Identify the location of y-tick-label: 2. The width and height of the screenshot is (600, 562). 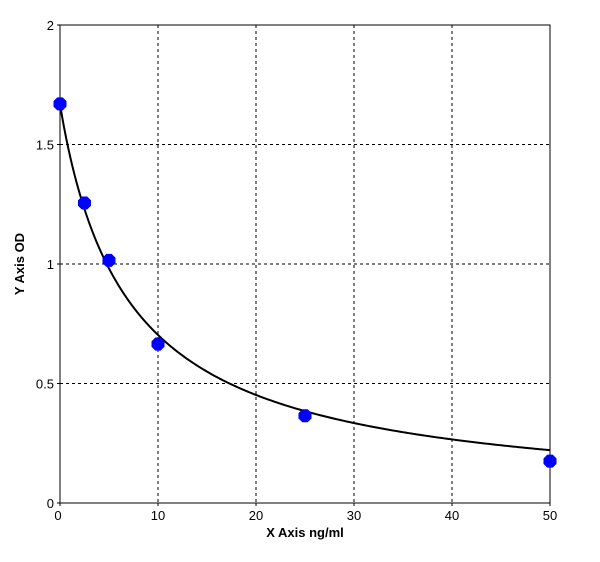
(50, 25).